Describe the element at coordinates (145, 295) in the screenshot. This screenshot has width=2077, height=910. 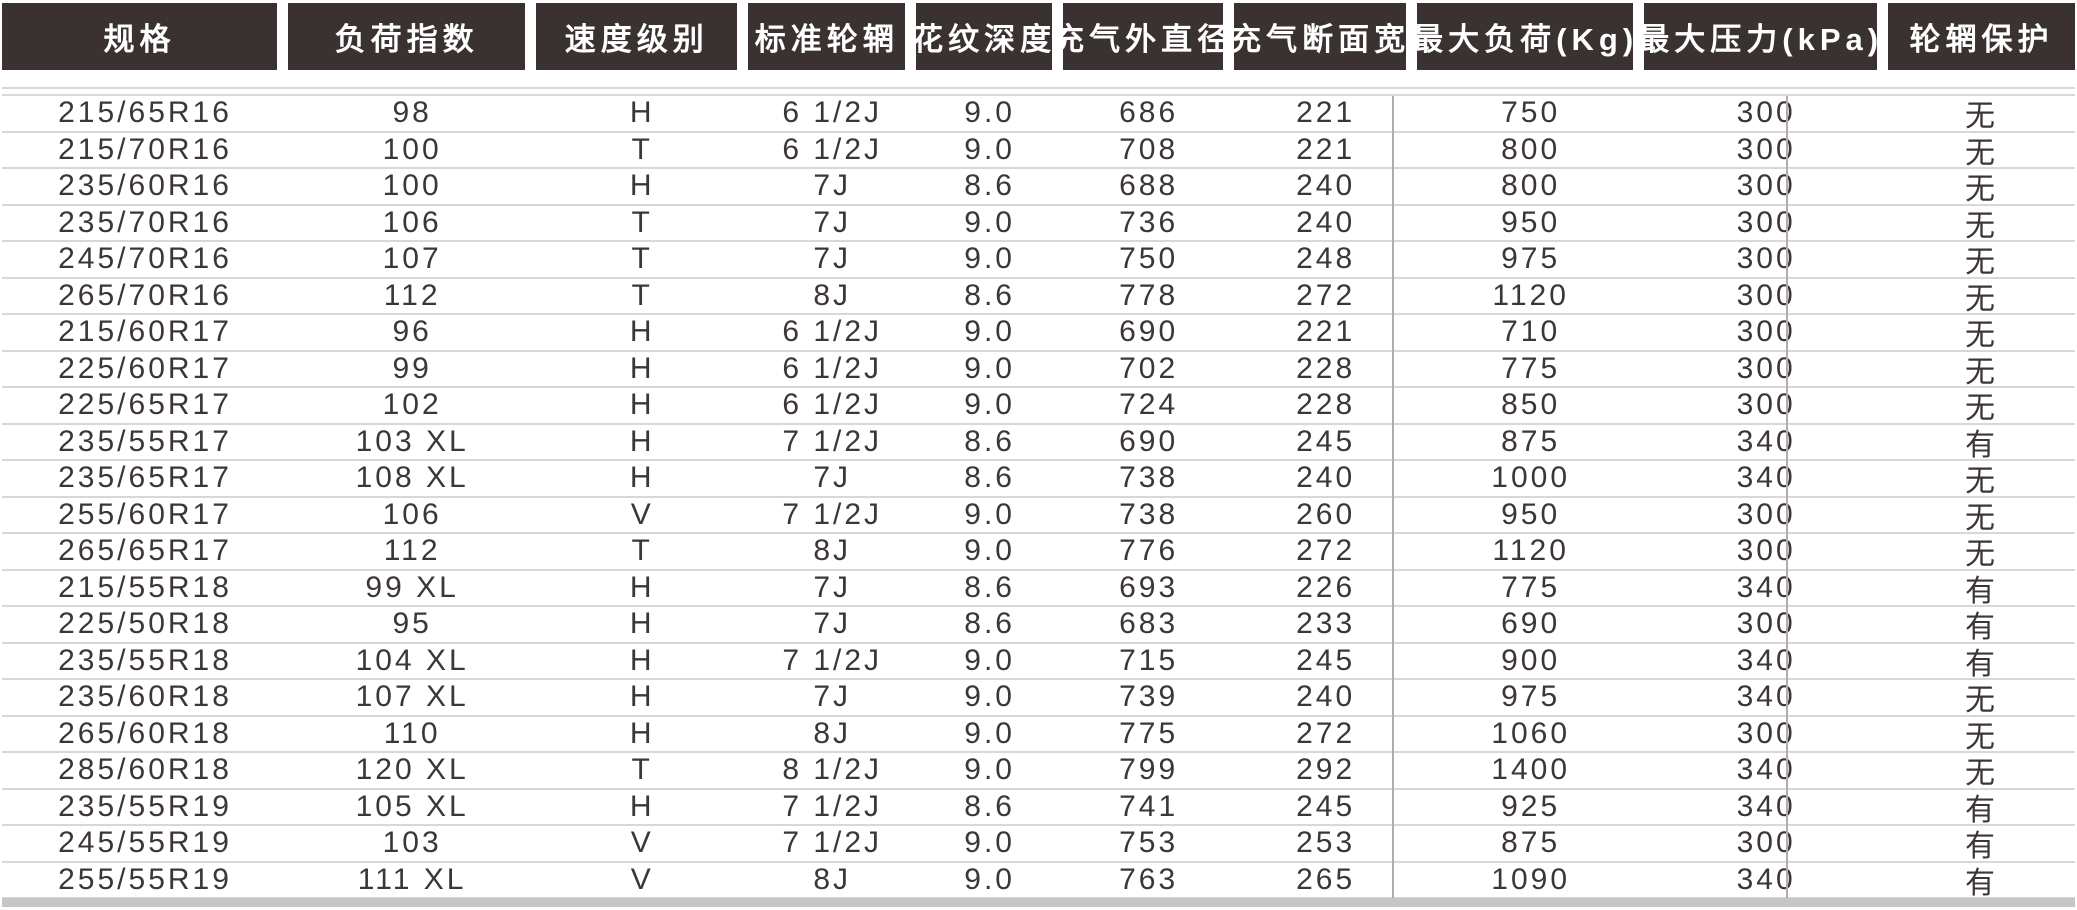
I see `cell-spec: 265/70R16` at that location.